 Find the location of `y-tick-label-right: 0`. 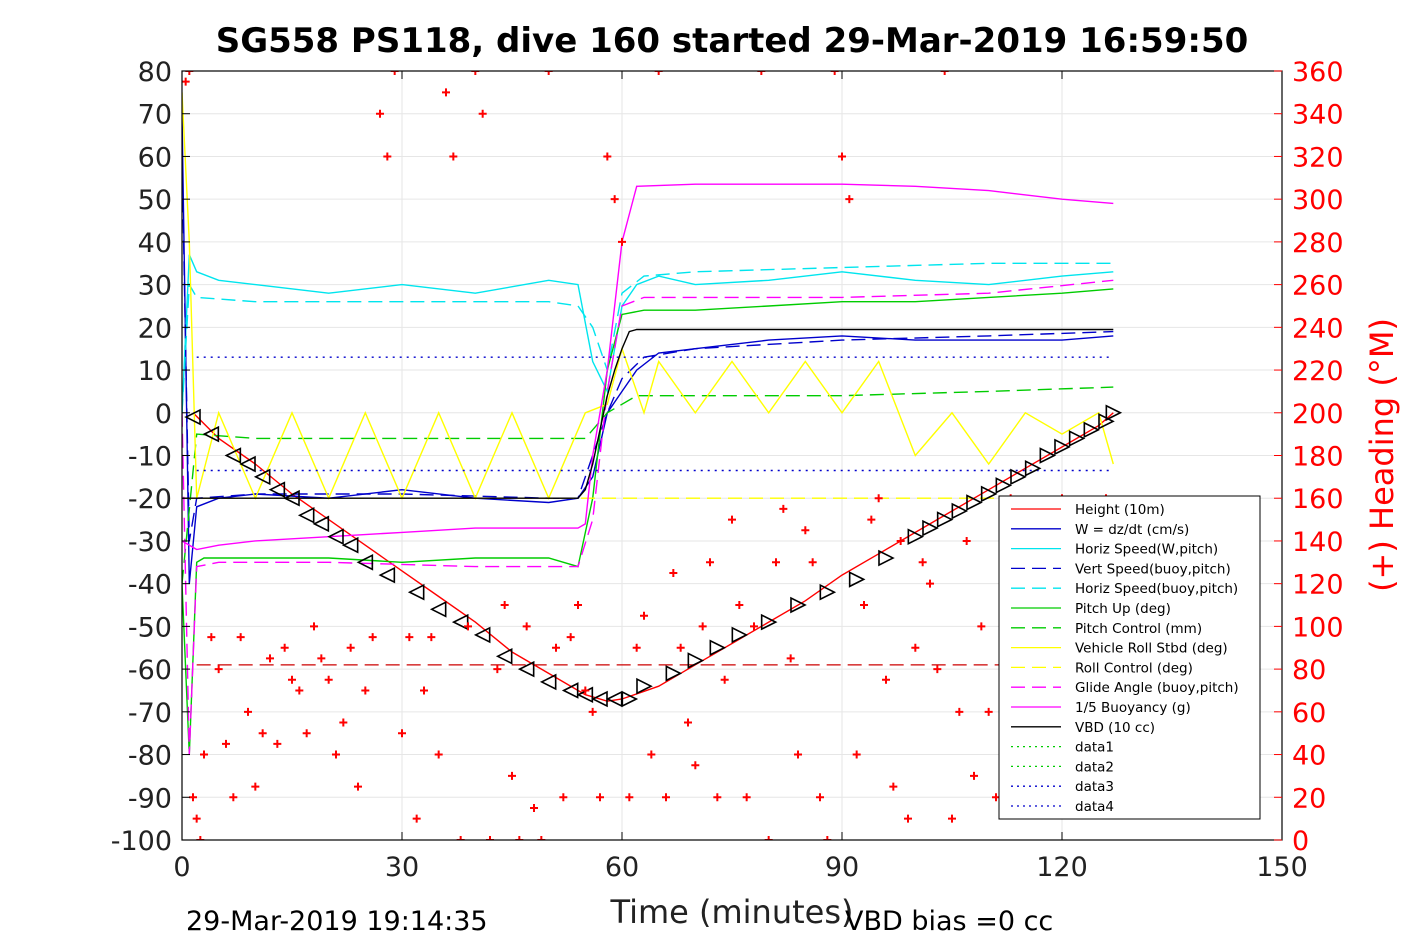

y-tick-label-right: 0 is located at coordinates (1300, 841).